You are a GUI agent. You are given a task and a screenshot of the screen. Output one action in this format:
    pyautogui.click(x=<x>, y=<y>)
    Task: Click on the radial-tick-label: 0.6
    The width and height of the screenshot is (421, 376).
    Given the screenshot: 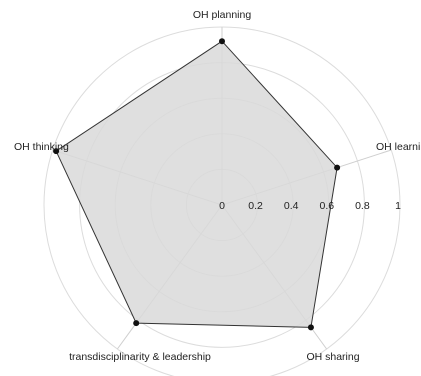 What is the action you would take?
    pyautogui.click(x=326, y=206)
    